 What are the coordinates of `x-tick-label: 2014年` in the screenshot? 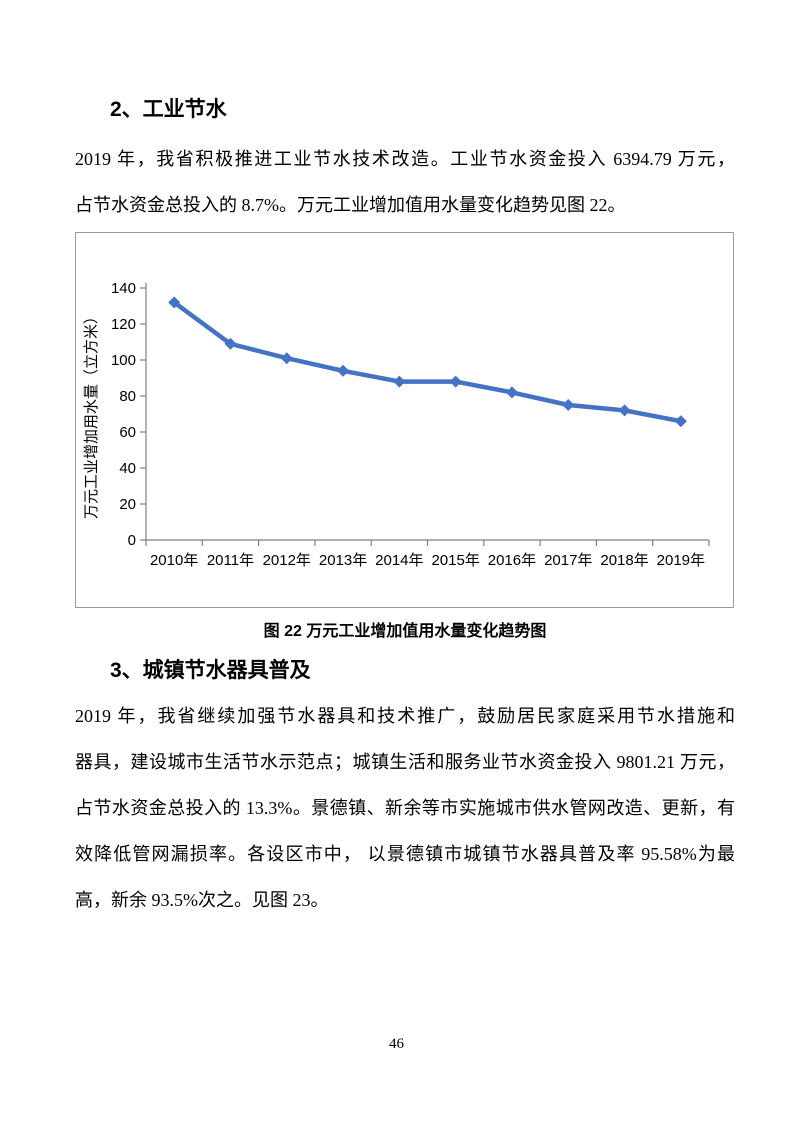 It's located at (399, 560).